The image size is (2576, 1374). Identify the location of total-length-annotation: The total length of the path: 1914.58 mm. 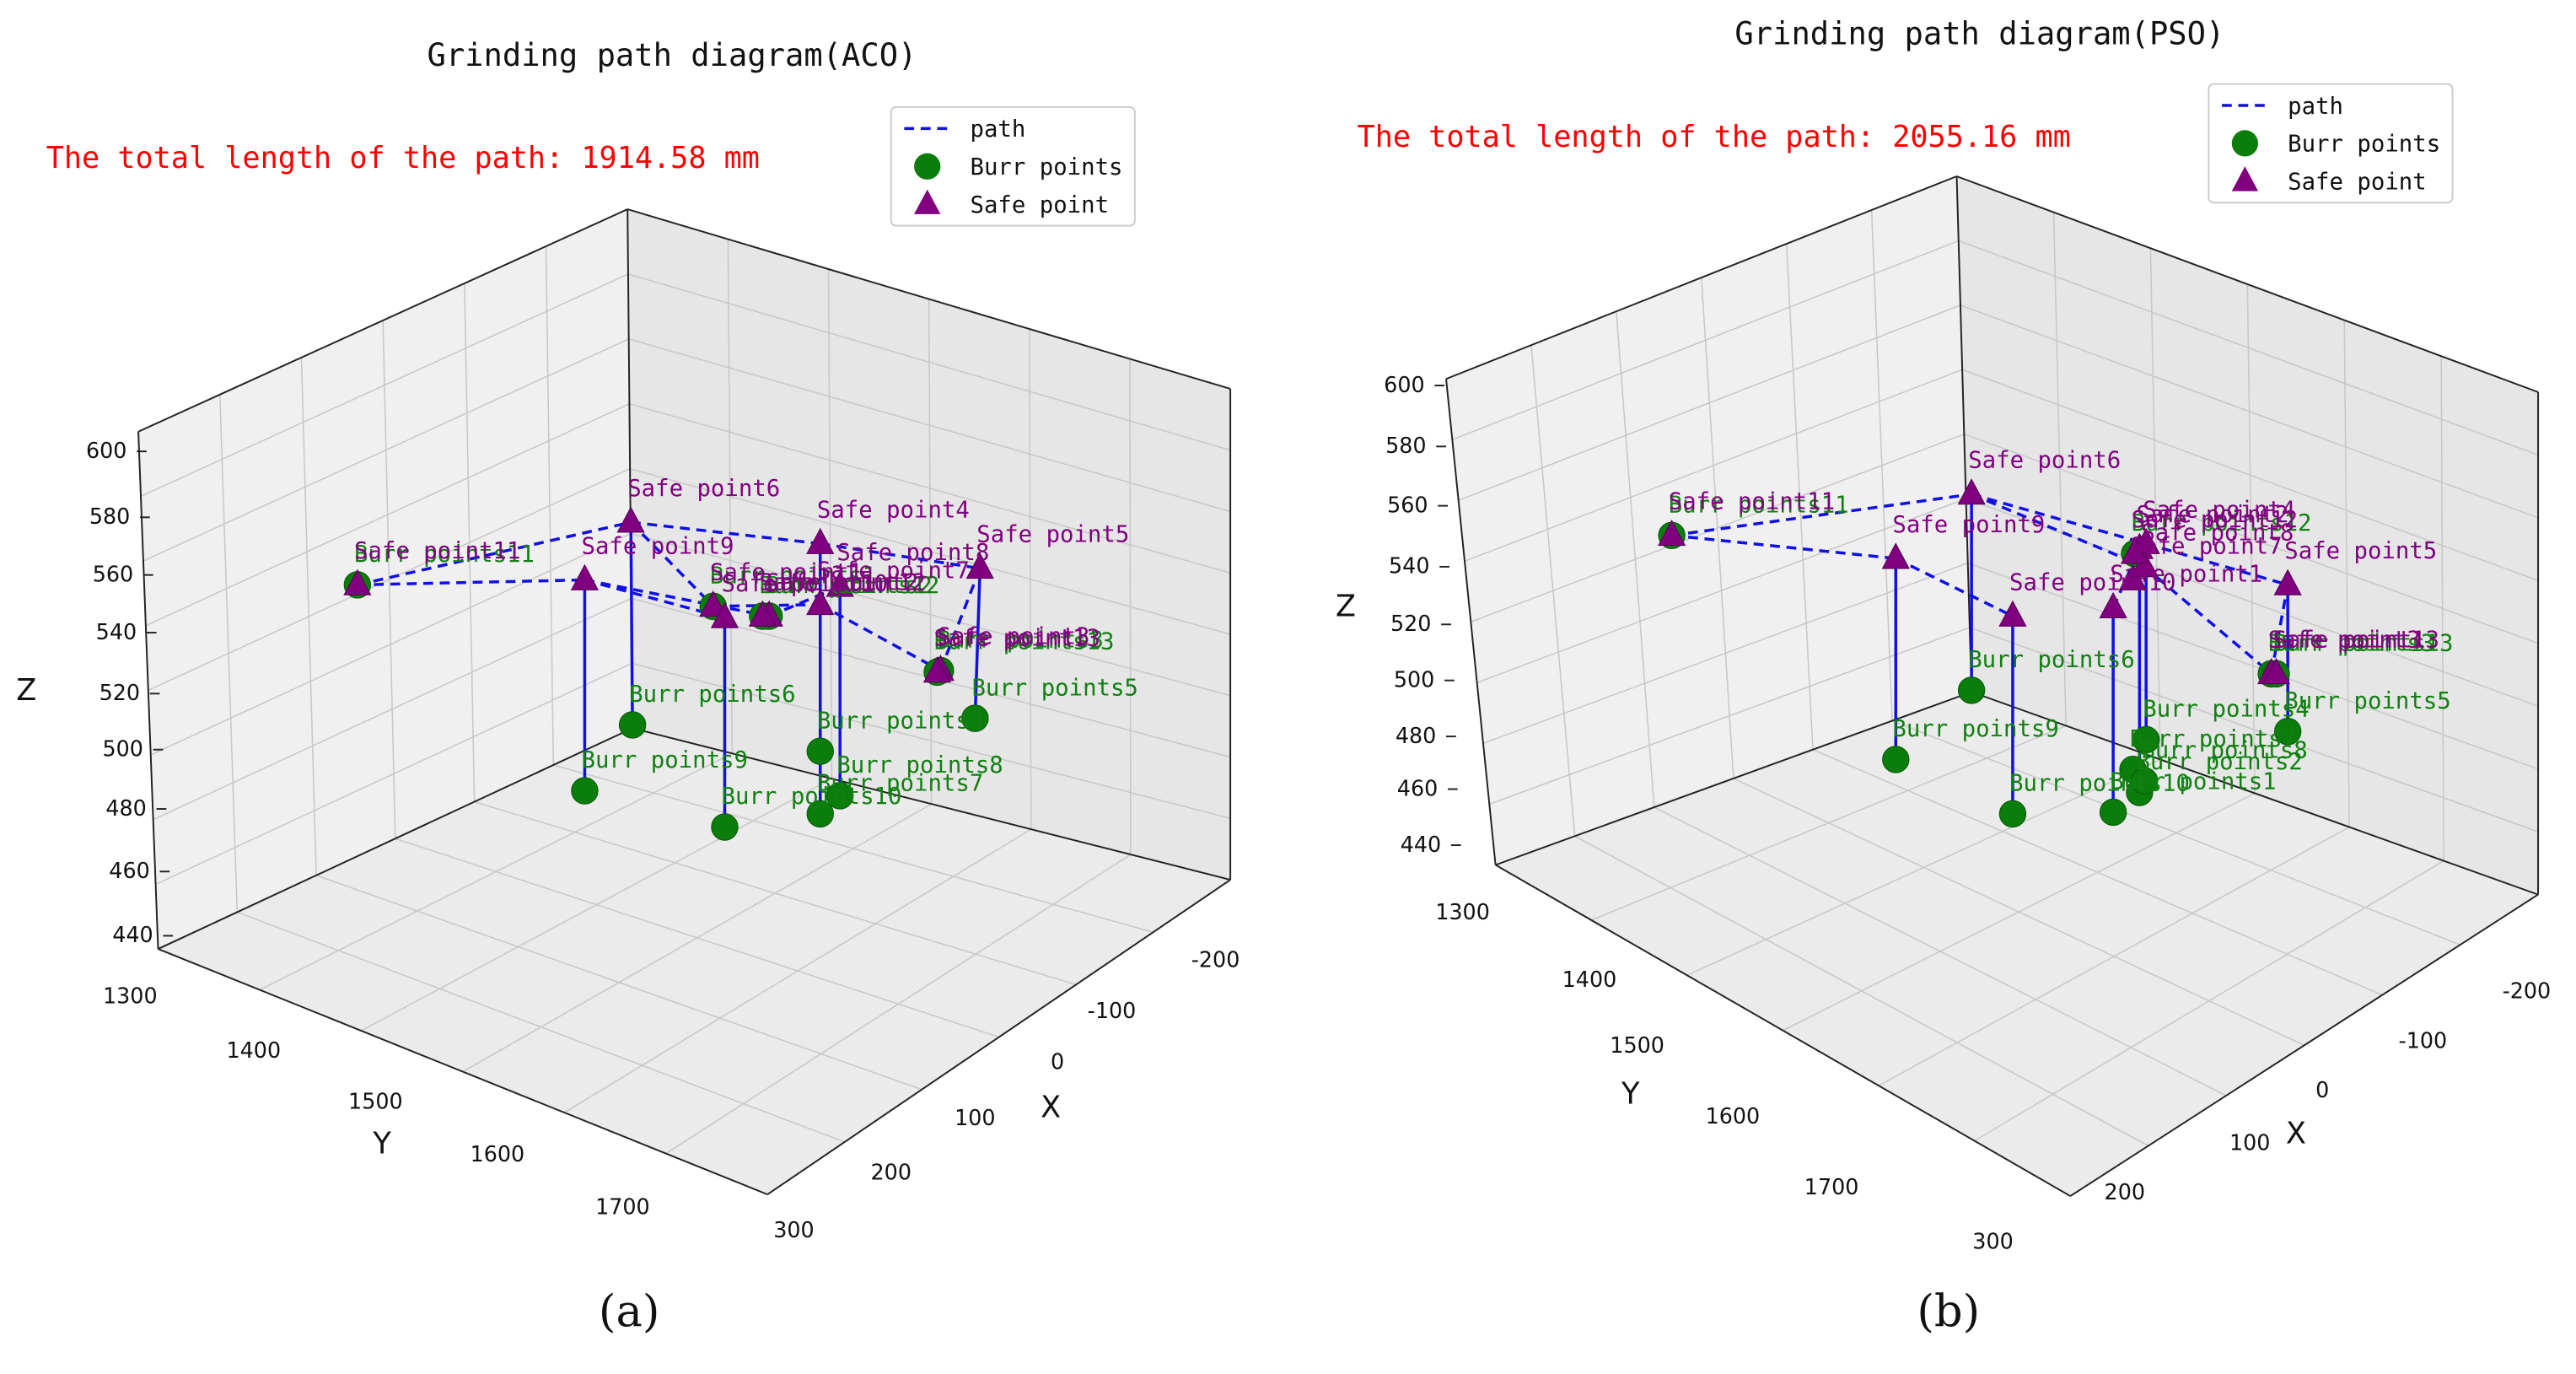
(403, 158).